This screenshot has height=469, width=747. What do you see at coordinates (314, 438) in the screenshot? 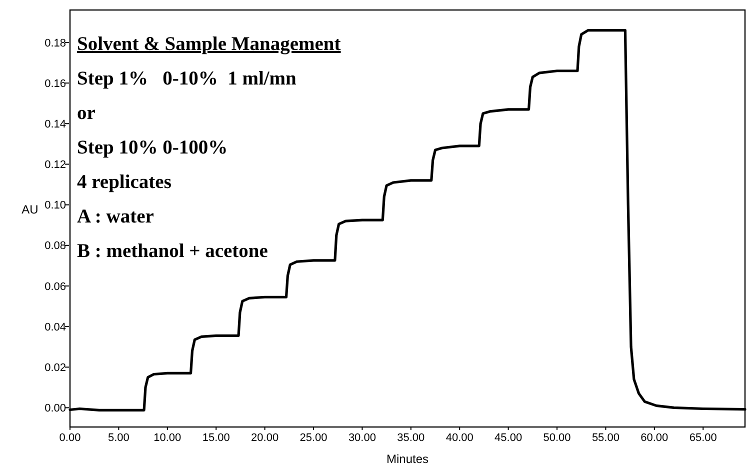
I see `x-tick-label: 25.00` at bounding box center [314, 438].